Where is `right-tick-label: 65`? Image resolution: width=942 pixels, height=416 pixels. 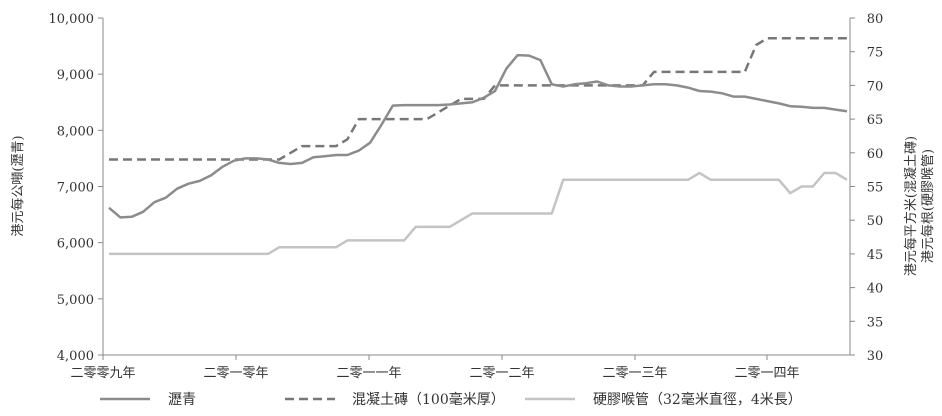 right-tick-label: 65 is located at coordinates (875, 120).